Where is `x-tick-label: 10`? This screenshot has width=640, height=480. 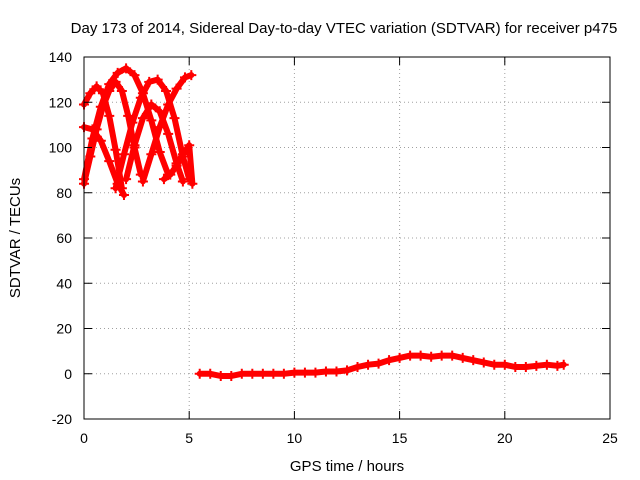
x-tick-label: 10 is located at coordinates (295, 438).